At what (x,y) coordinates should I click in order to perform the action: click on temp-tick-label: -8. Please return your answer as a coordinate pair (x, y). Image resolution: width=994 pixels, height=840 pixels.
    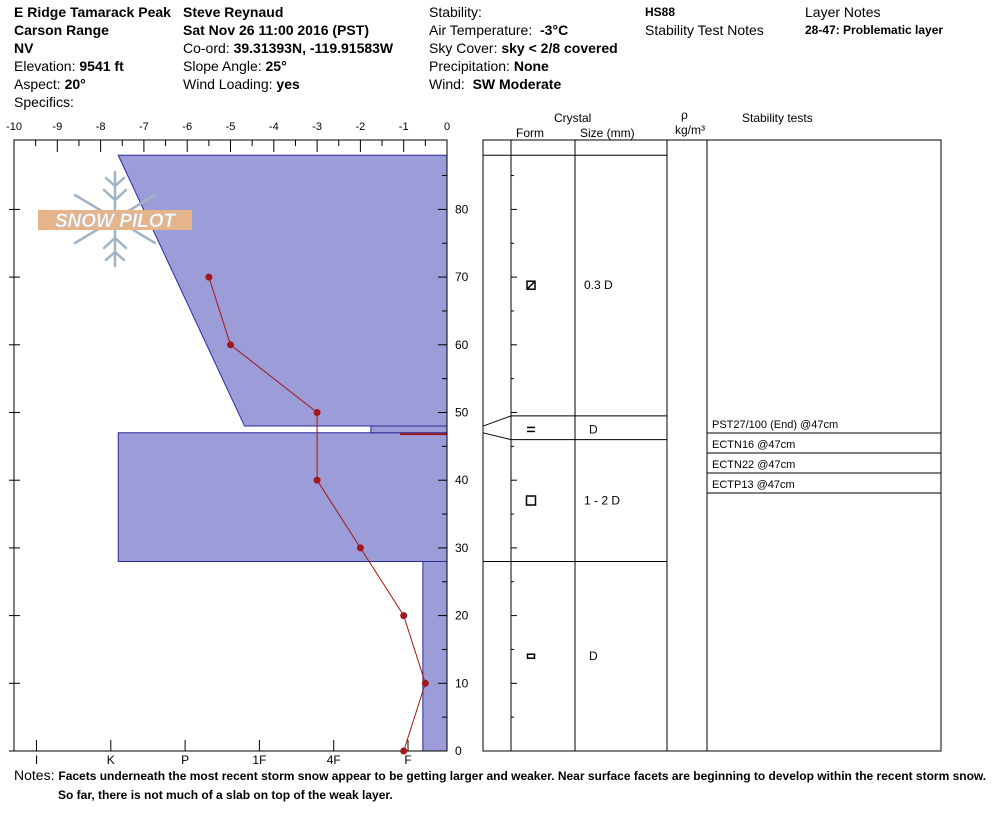
    Looking at the image, I should click on (101, 127).